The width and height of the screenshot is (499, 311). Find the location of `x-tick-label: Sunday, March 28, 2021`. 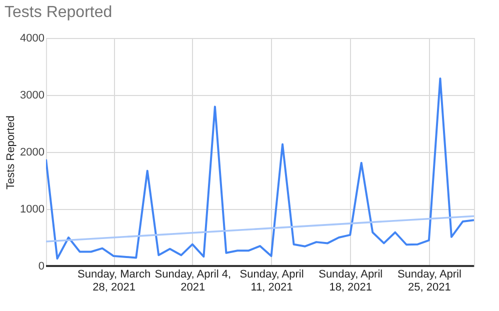

x-tick-label: Sunday, March 28, 2021 is located at coordinates (114, 281).